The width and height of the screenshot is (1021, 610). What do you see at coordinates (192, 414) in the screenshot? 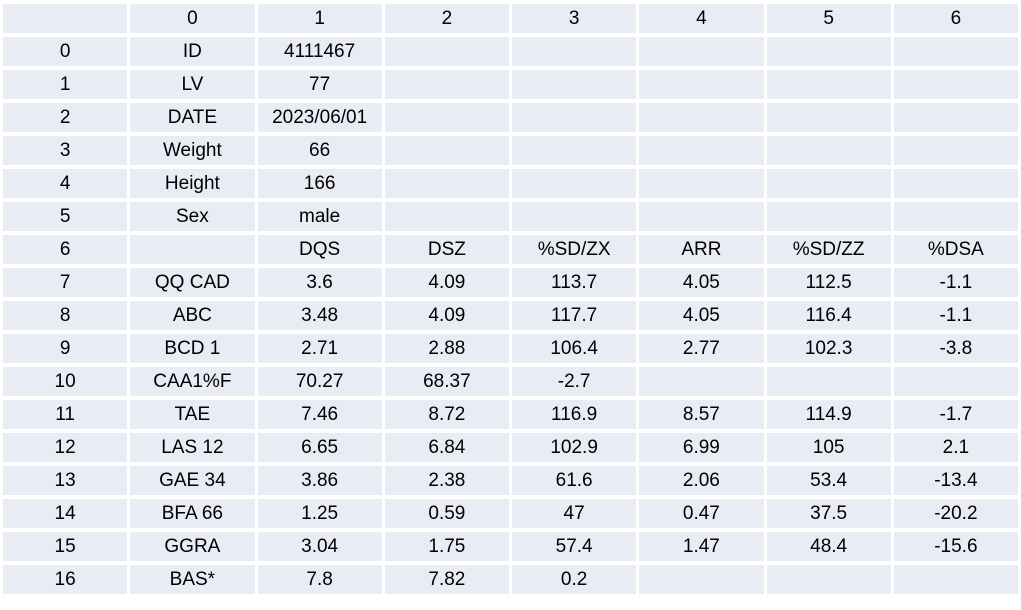
I see `cell: TAE` at bounding box center [192, 414].